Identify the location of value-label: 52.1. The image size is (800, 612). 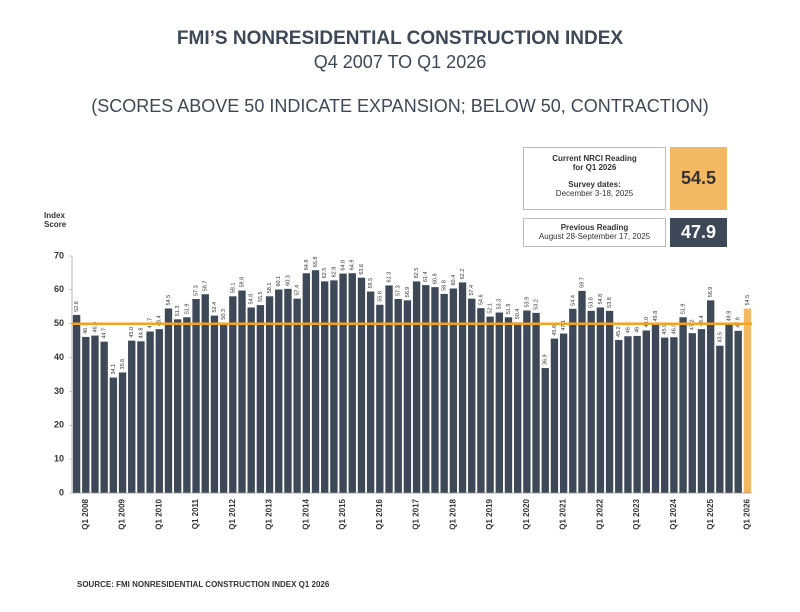
(491, 308).